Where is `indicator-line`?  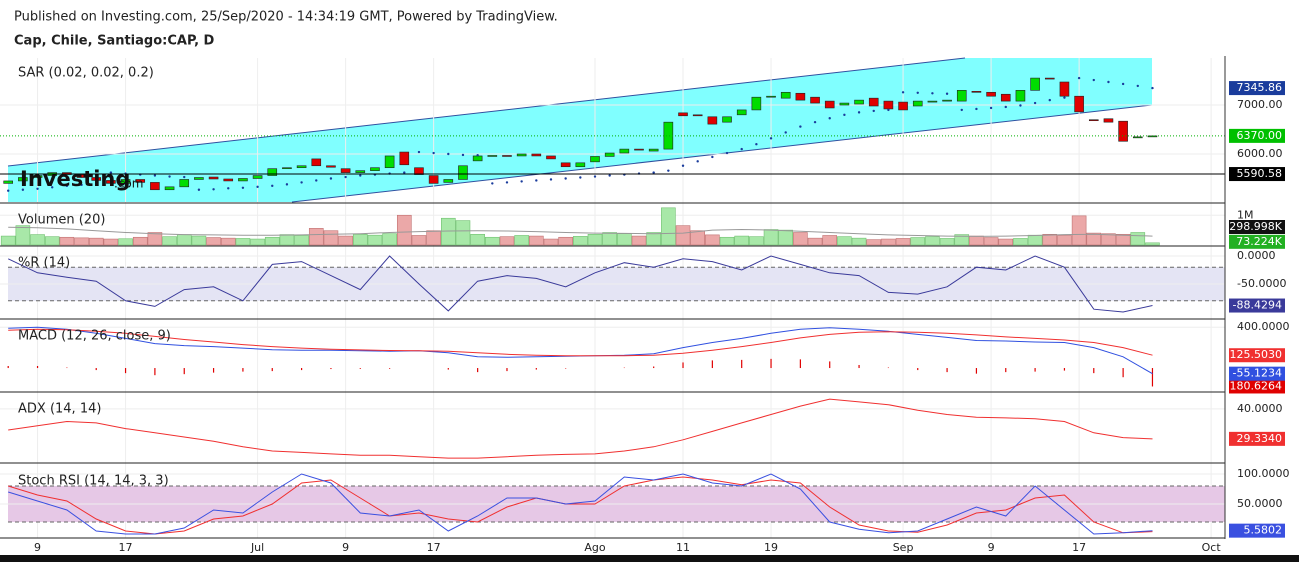
indicator-line is located at coordinates (580, 504).